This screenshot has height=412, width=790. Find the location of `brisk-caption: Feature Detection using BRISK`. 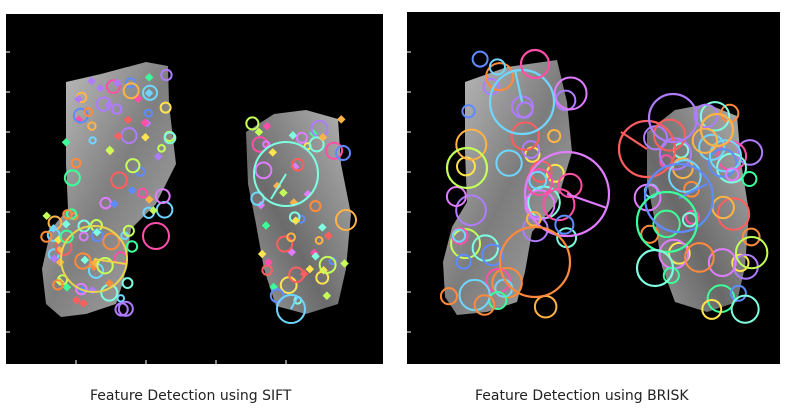

brisk-caption: Feature Detection using BRISK is located at coordinates (582, 396).